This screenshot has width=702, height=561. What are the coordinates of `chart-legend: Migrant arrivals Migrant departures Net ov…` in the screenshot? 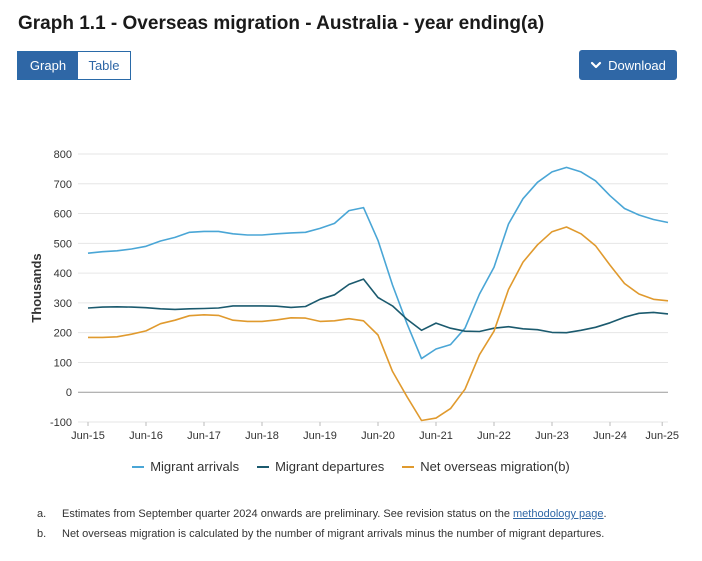 It's located at (351, 466).